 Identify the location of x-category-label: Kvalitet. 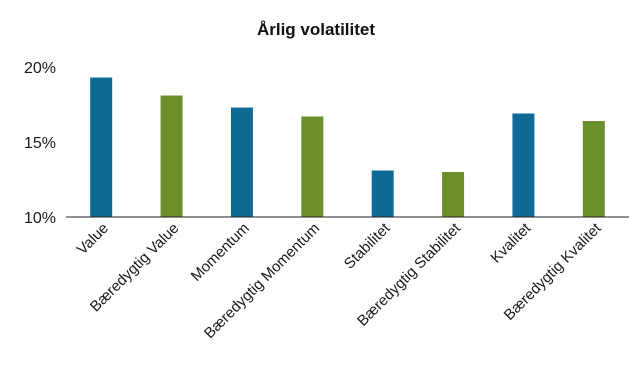
(510, 242).